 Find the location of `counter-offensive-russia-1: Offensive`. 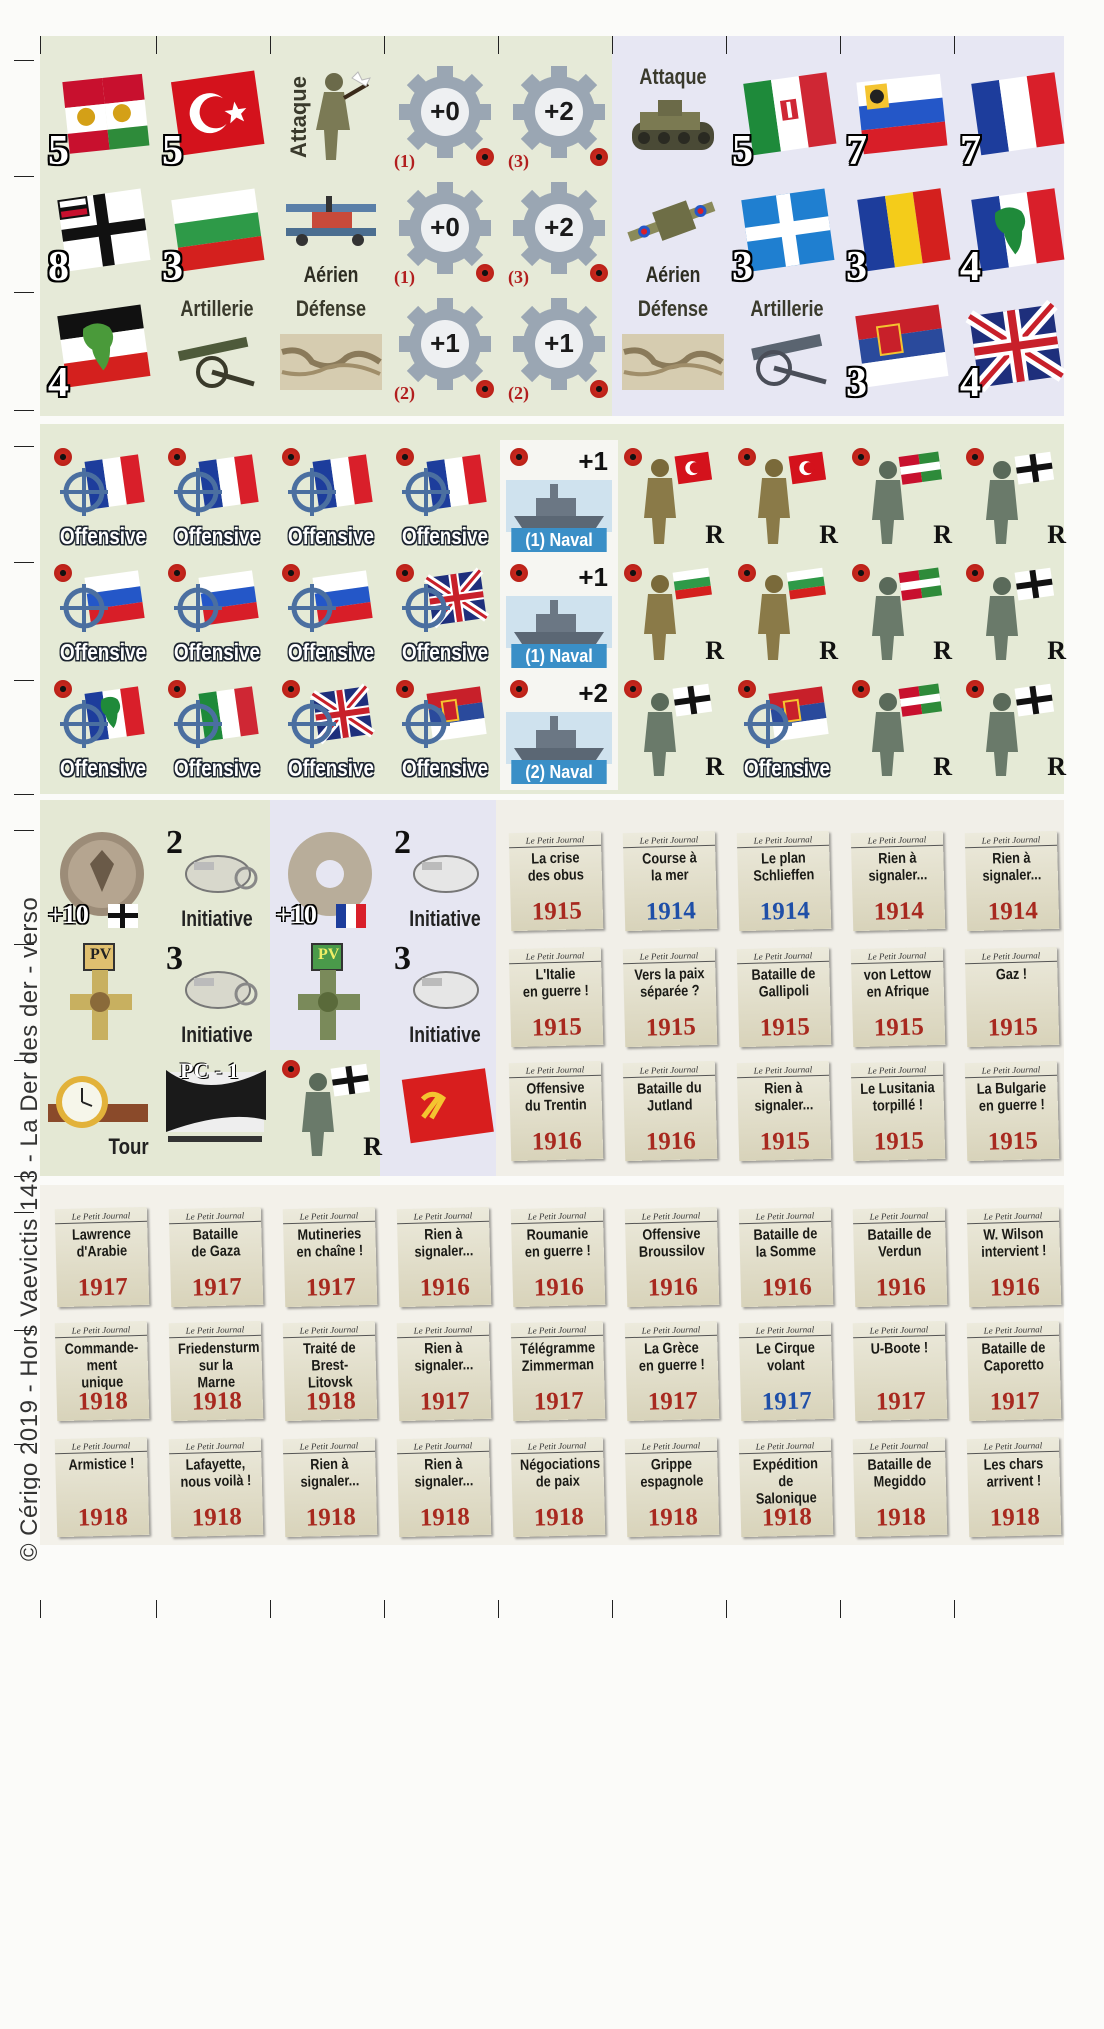

counter-offensive-russia-1: Offensive is located at coordinates (103, 615).